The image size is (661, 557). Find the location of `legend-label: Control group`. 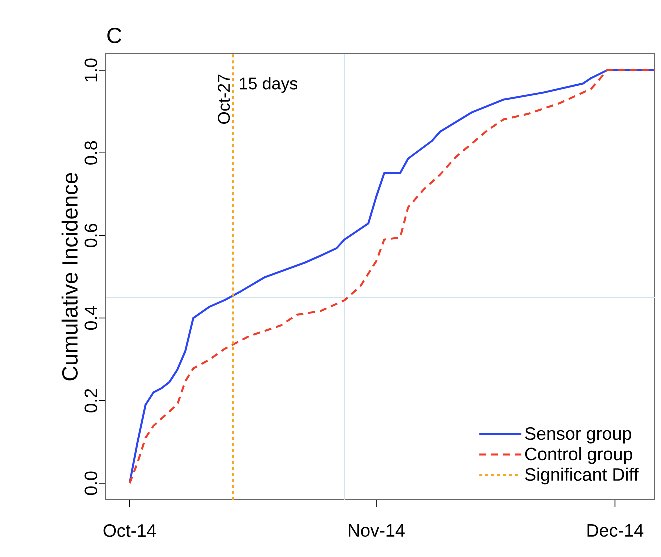

legend-label: Control group is located at coordinates (578, 455).